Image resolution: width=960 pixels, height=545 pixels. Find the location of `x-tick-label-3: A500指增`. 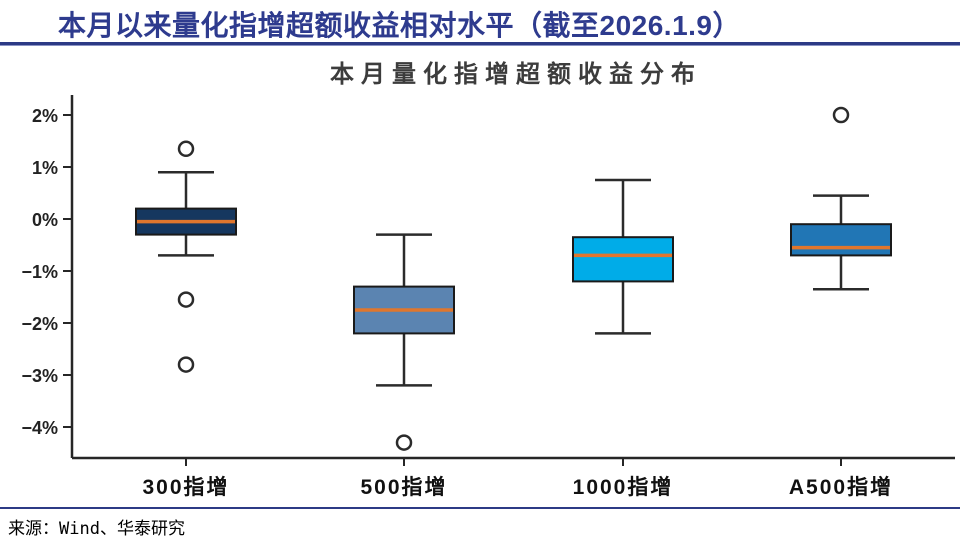

x-tick-label-3: A500指增 is located at coordinates (841, 487).